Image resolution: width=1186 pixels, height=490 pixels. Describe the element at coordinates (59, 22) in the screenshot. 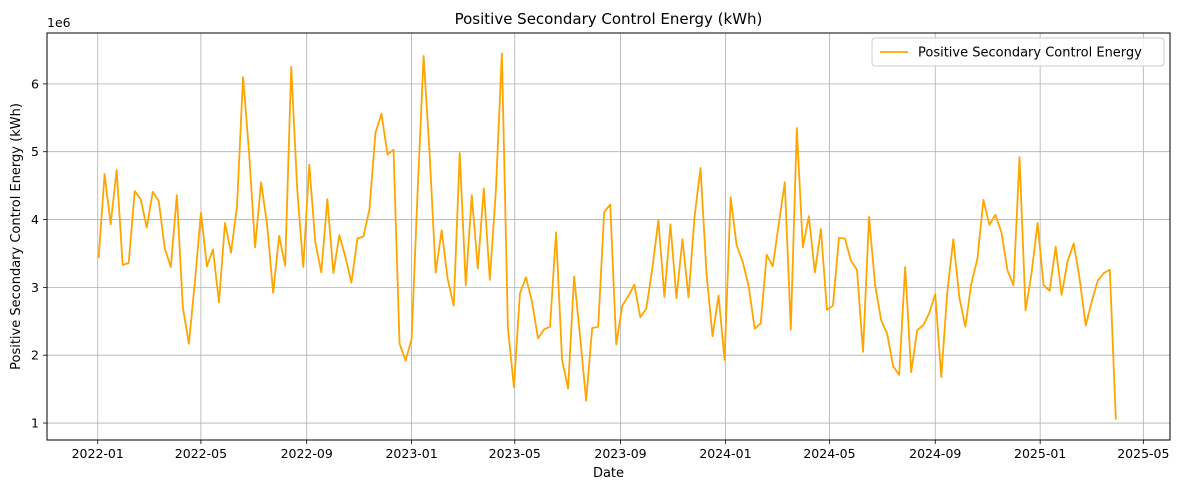

I see `y-axis-multiplier: 1e6` at that location.